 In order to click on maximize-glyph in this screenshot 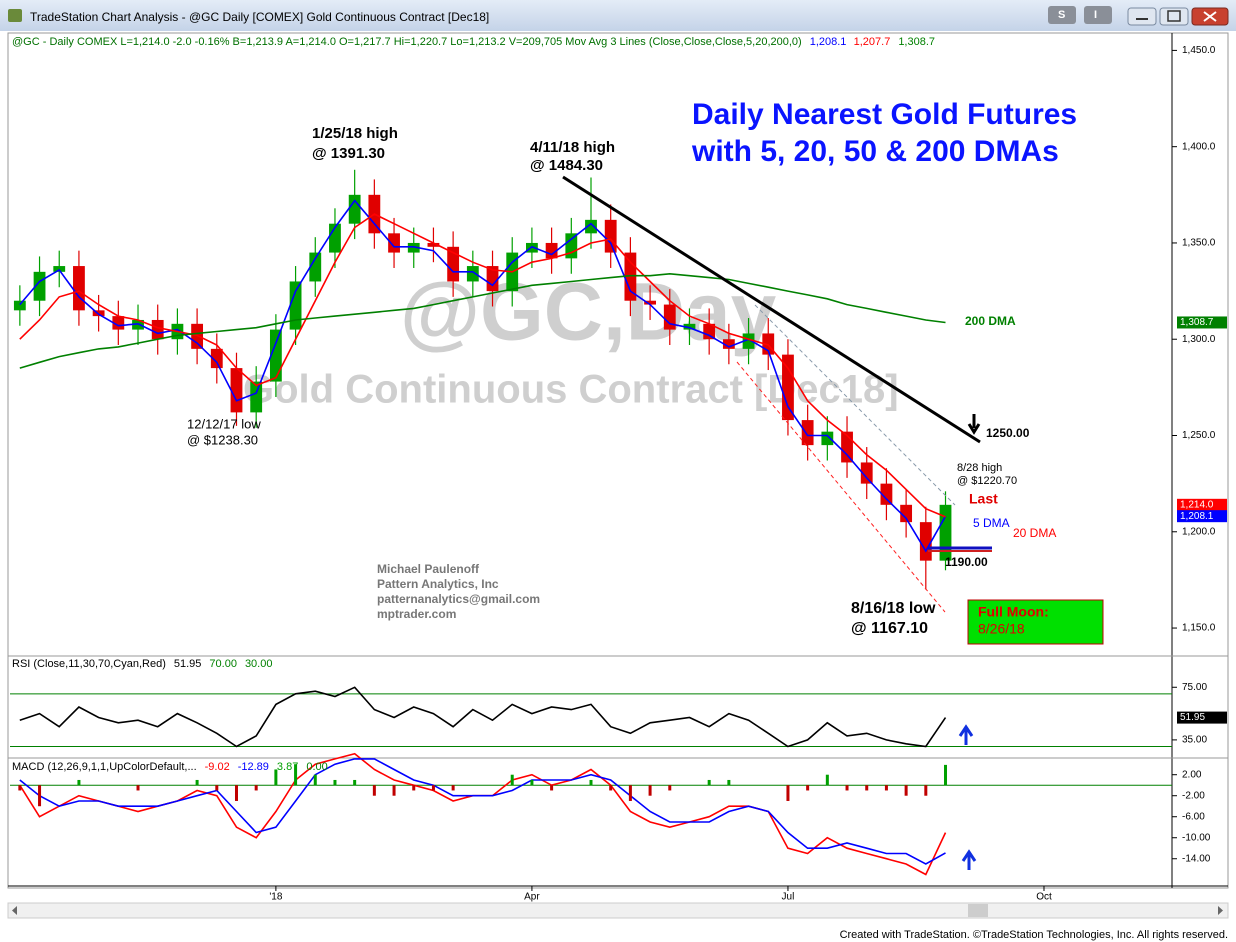, I will do `click(1174, 16)`.